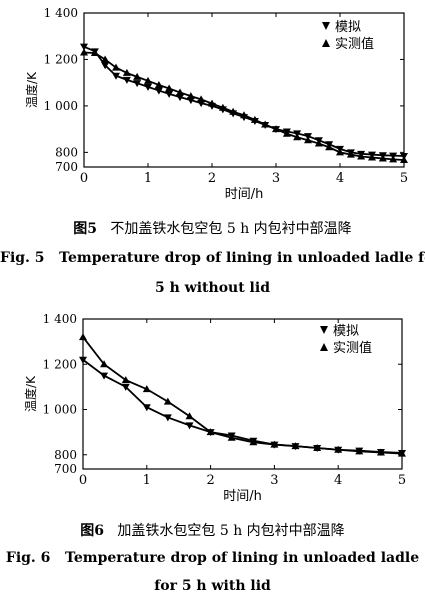 This screenshot has width=425, height=603. I want to click on caption-fig6-num: 图6, so click(92, 531).